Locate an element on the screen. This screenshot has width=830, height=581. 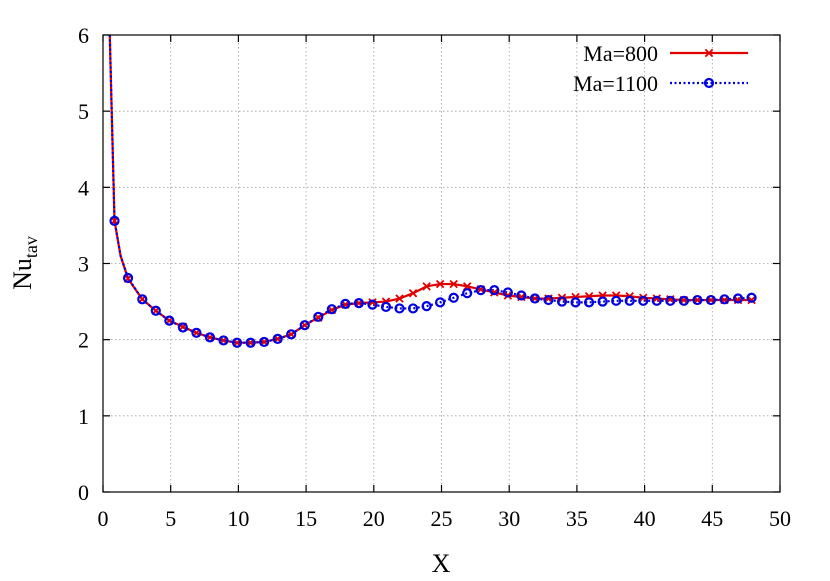
legend-marker-ma800 is located at coordinates (709, 53).